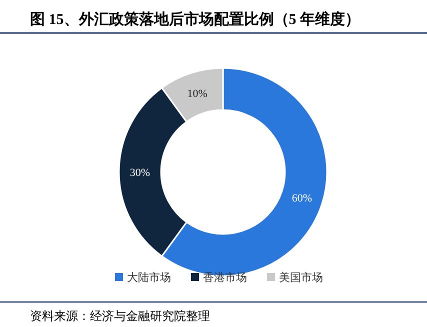 The width and height of the screenshot is (427, 327). I want to click on data-label: 30%, so click(140, 173).